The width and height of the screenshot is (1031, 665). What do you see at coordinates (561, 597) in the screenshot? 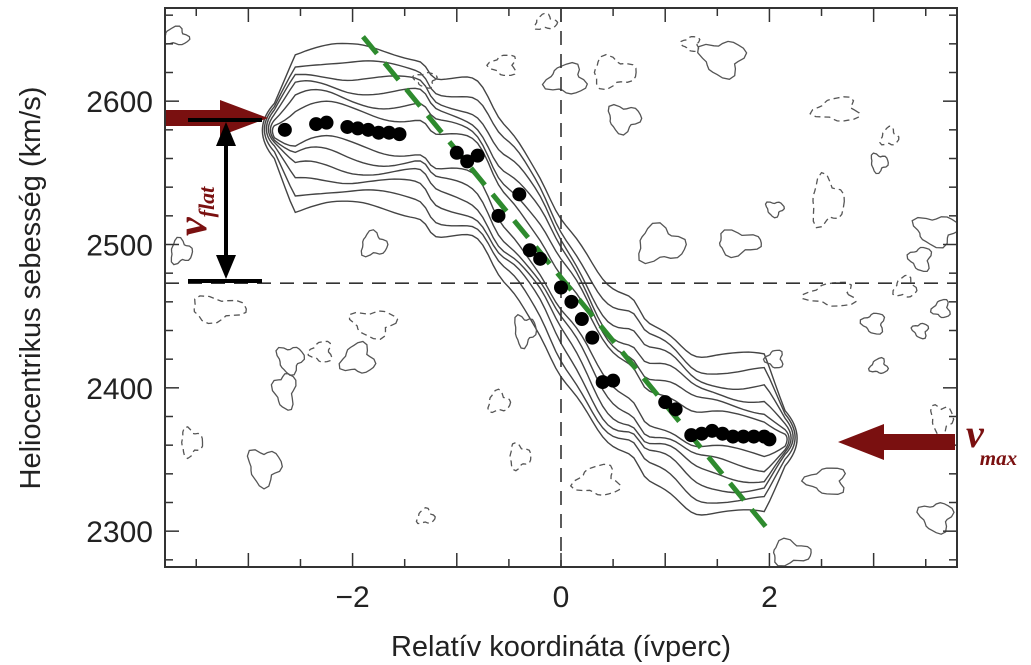
I see `x-tick-label: 0` at bounding box center [561, 597].